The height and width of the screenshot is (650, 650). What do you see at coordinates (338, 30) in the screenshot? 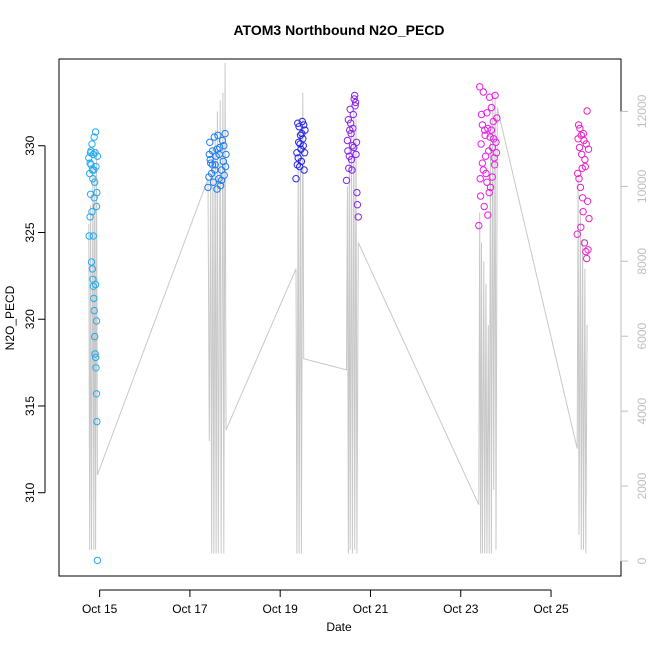
I see `chart-title: ATOM3 Northbound N2O_PECD` at bounding box center [338, 30].